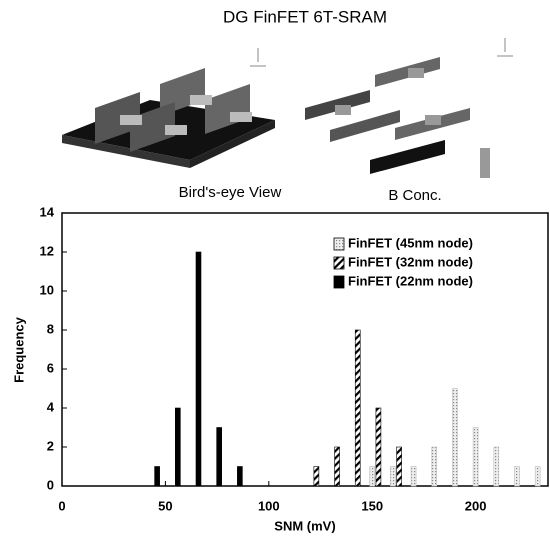 This screenshot has height=545, width=550. Describe the element at coordinates (51, 406) in the screenshot. I see `y-tick-label: 4` at that location.